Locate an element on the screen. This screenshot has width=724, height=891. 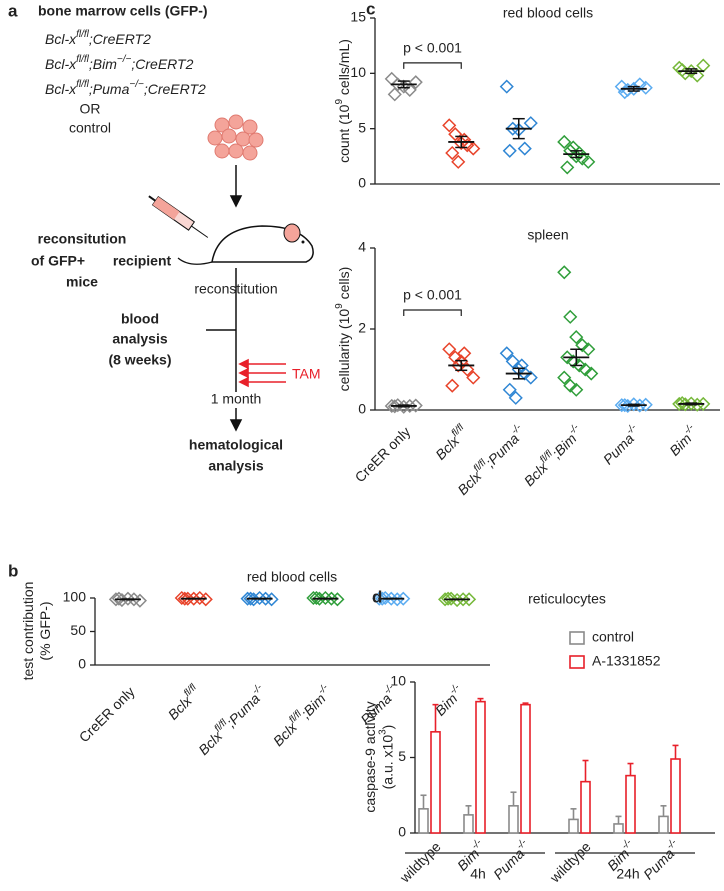
or-text: OR is located at coordinates (90, 109).